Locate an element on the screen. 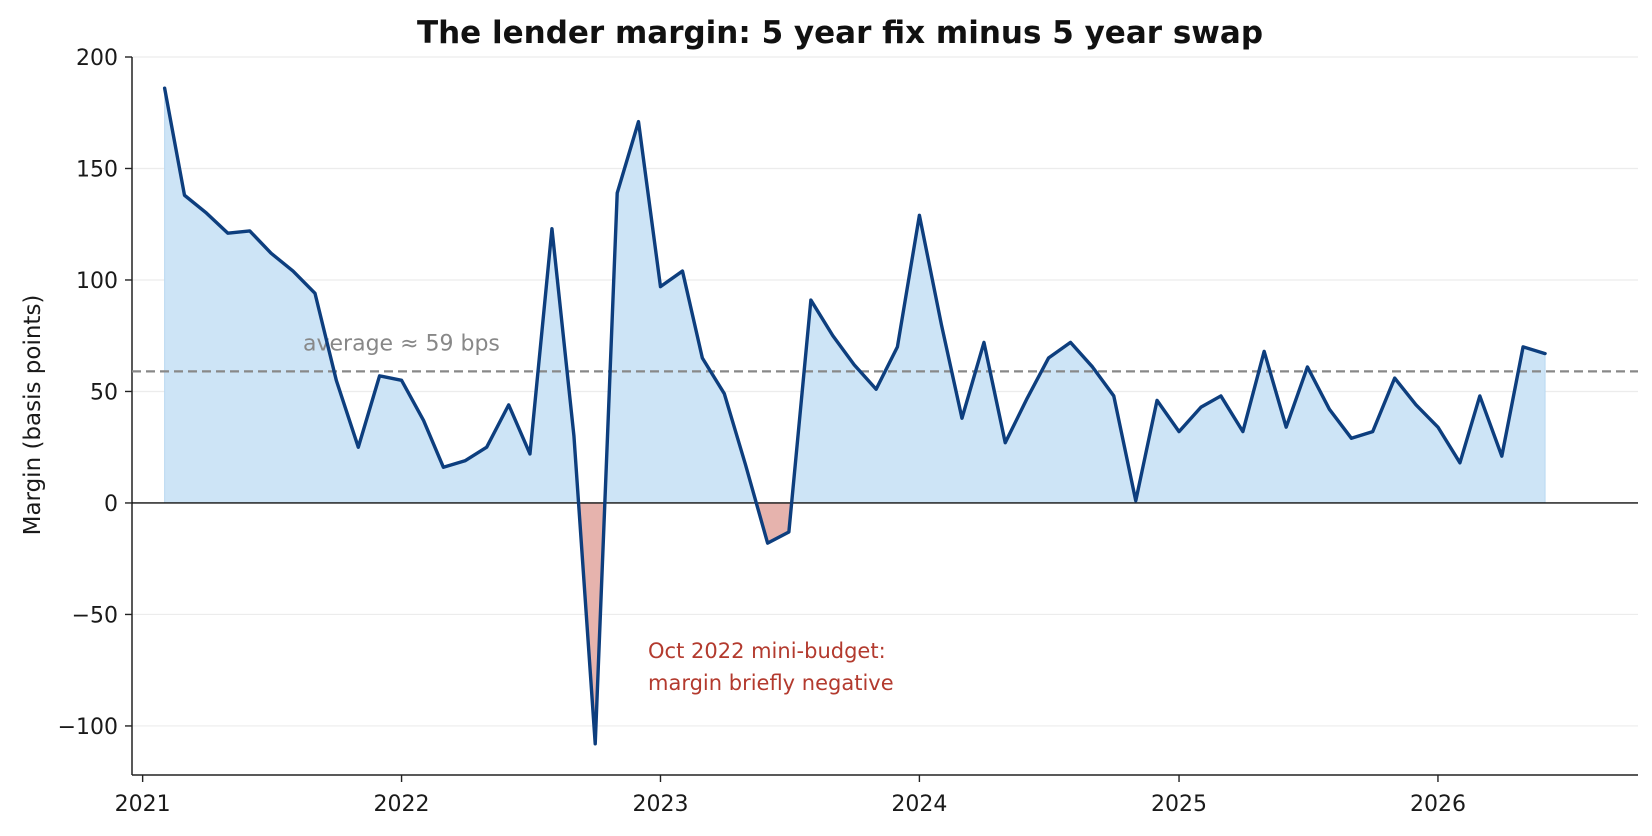 This screenshot has width=1652, height=836. average-label: average ≈ 59 bps is located at coordinates (401, 343).